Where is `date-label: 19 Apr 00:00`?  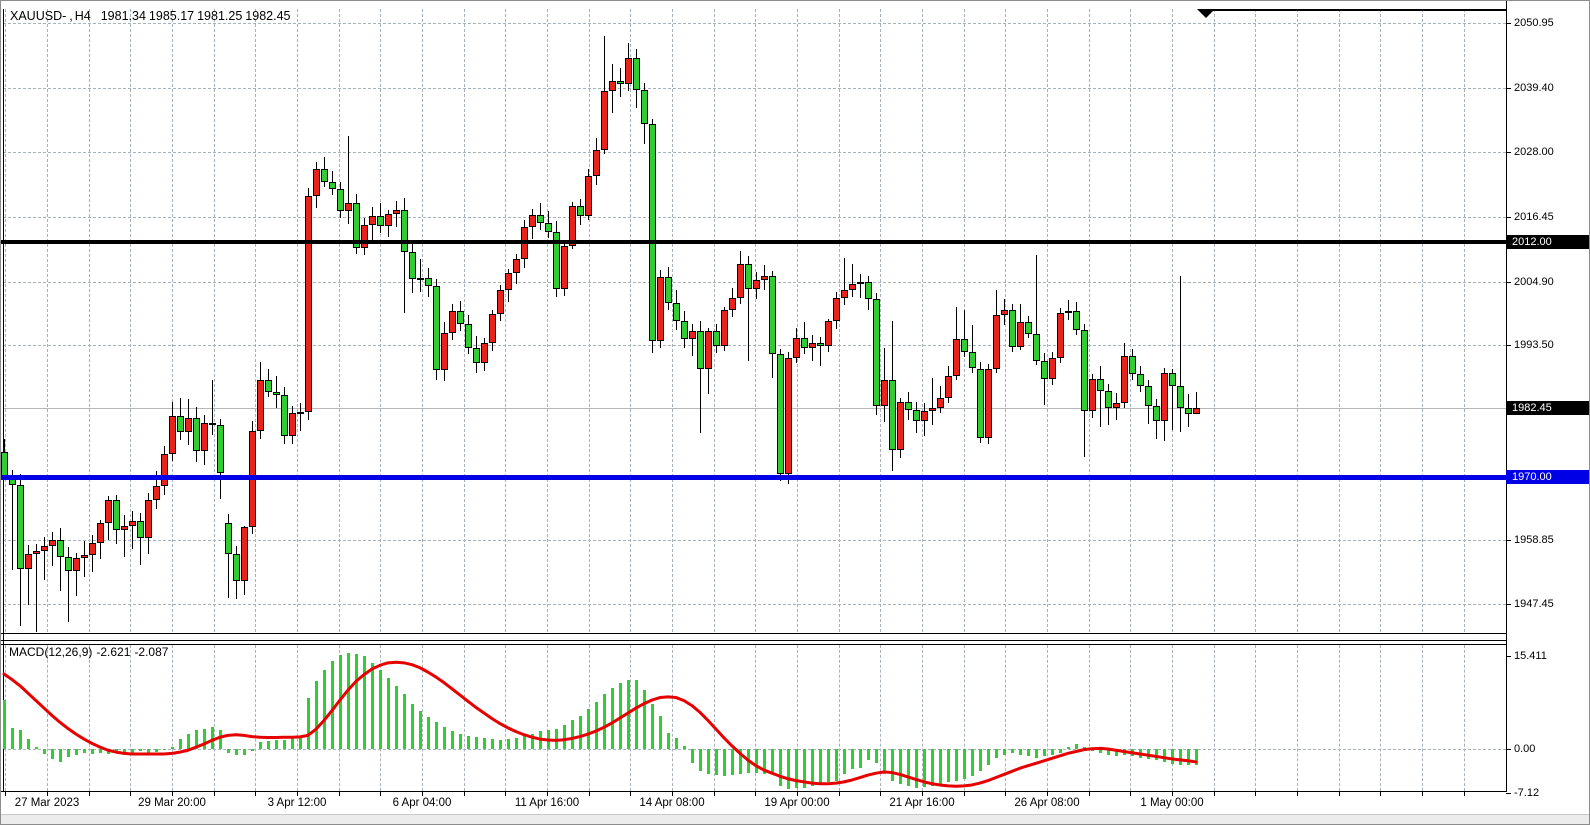
date-label: 19 Apr 00:00 is located at coordinates (797, 803).